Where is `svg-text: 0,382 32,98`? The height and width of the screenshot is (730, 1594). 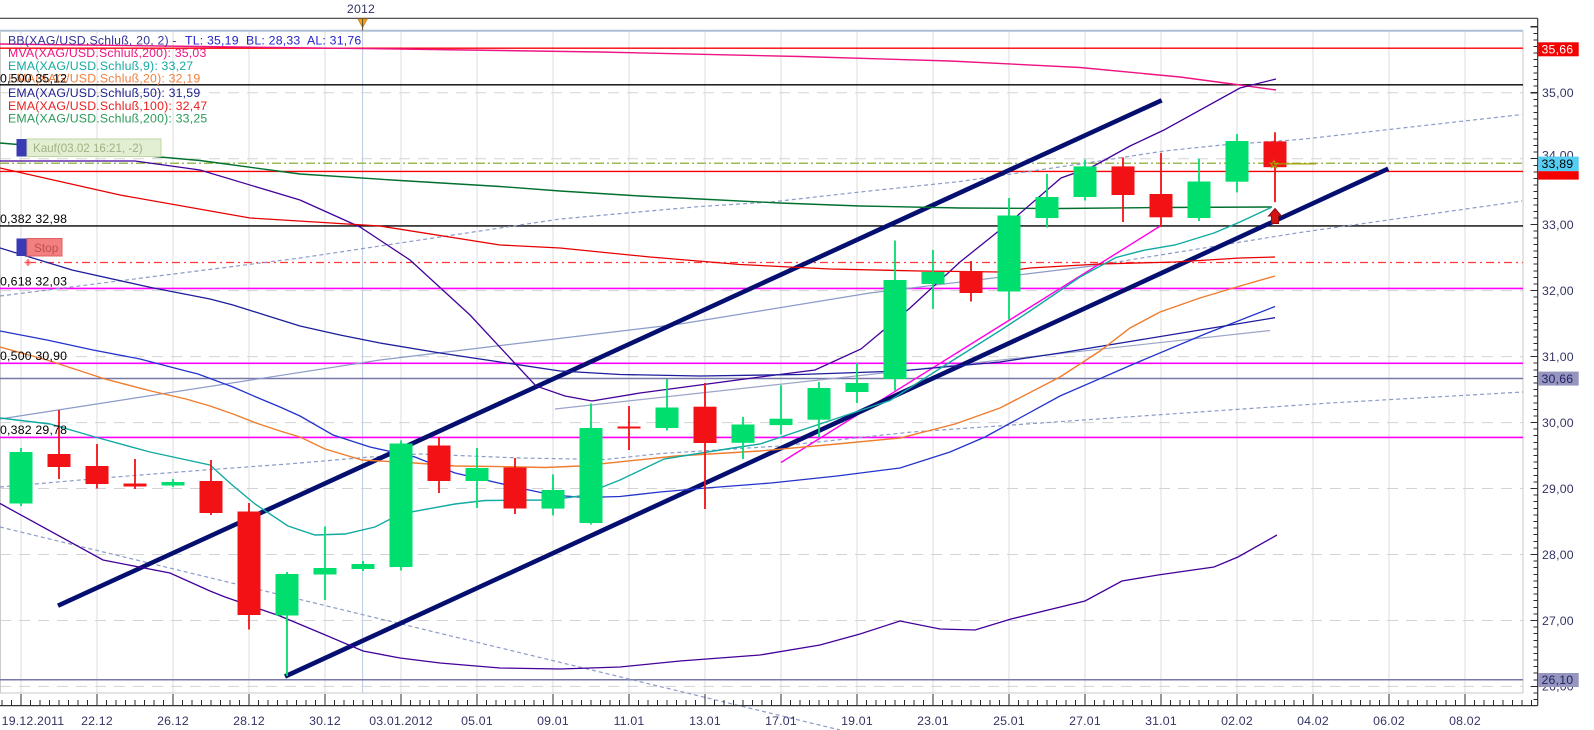 svg-text: 0,382 32,98 is located at coordinates (33, 219).